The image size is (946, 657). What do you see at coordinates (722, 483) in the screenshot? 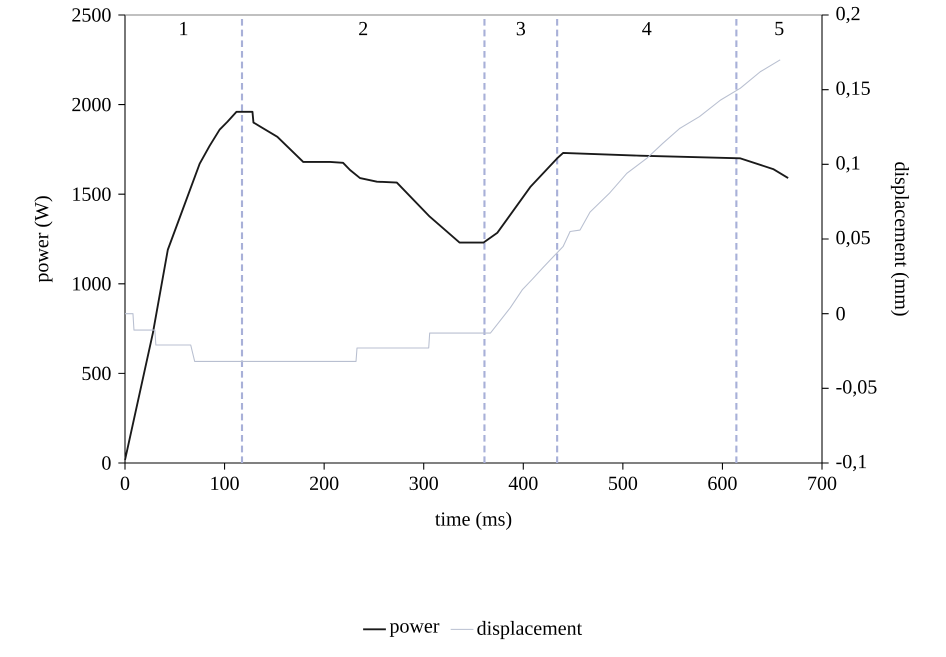
I see `x-tick-label: 600` at bounding box center [722, 483].